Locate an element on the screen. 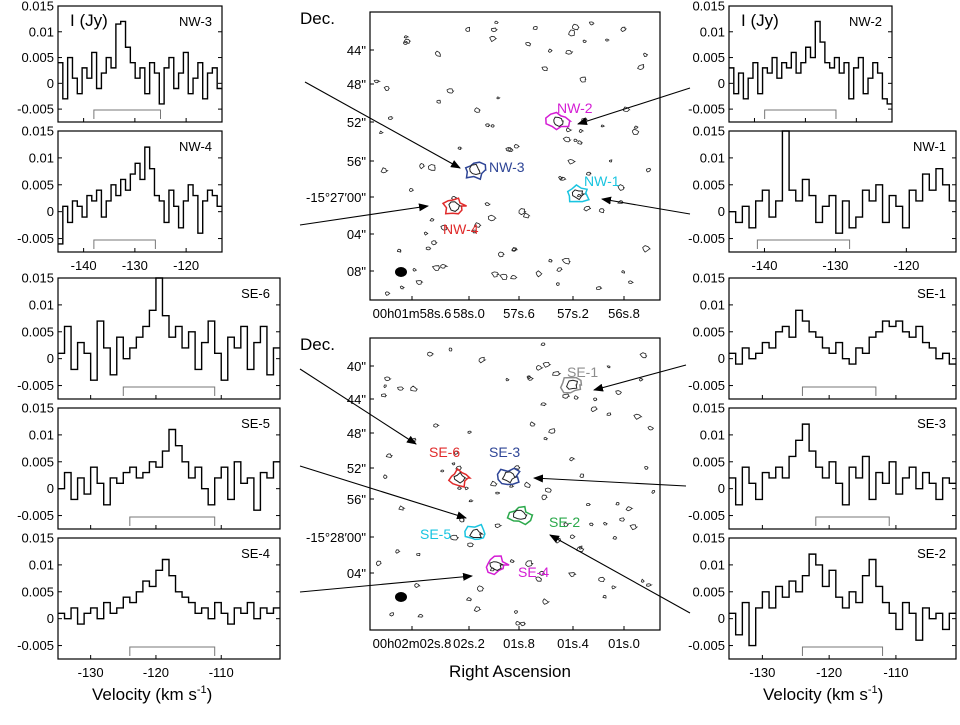  dec-tick-label: 08" is located at coordinates (356, 271).